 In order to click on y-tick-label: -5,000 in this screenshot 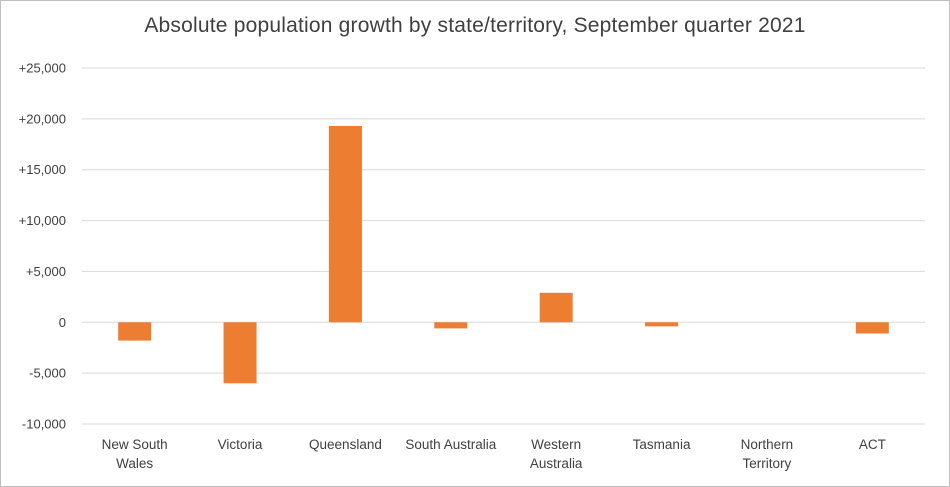, I will do `click(47, 373)`.